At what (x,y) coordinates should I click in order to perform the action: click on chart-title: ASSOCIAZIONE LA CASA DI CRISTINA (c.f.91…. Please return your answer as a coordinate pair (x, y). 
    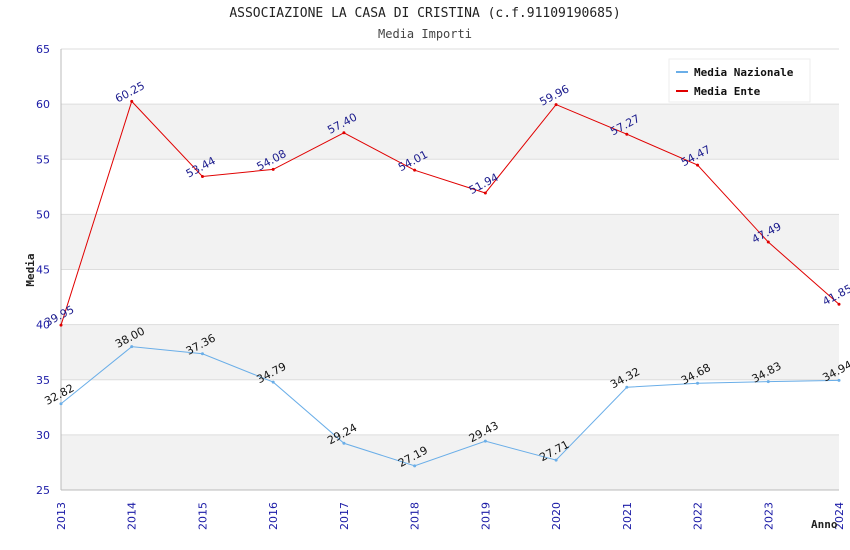
    Looking at the image, I should click on (425, 13).